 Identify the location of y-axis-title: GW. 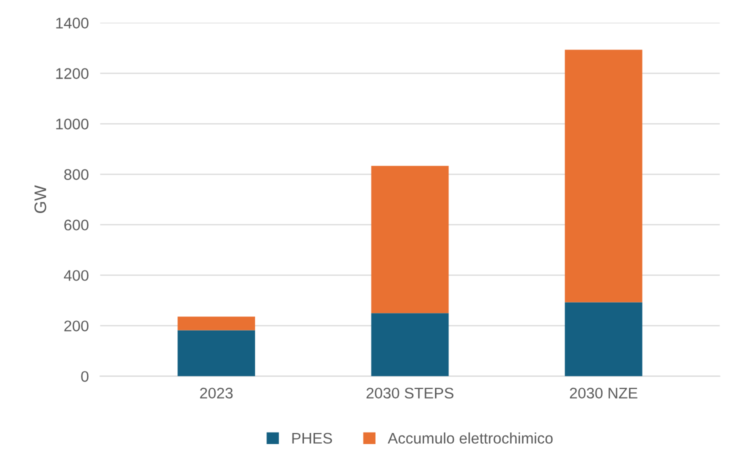
(40, 199).